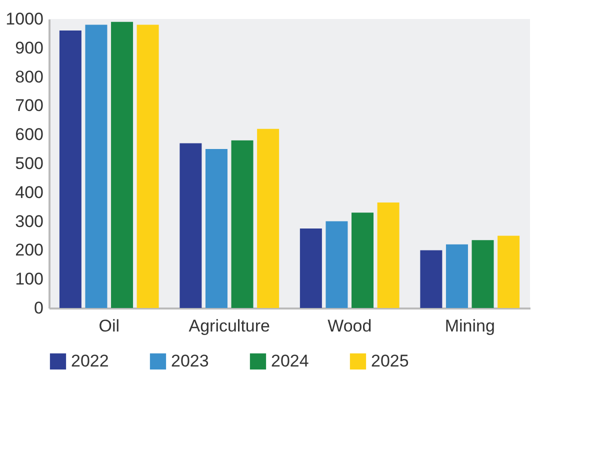 This screenshot has width=603, height=466. I want to click on x-tick-label: Oil, so click(109, 326).